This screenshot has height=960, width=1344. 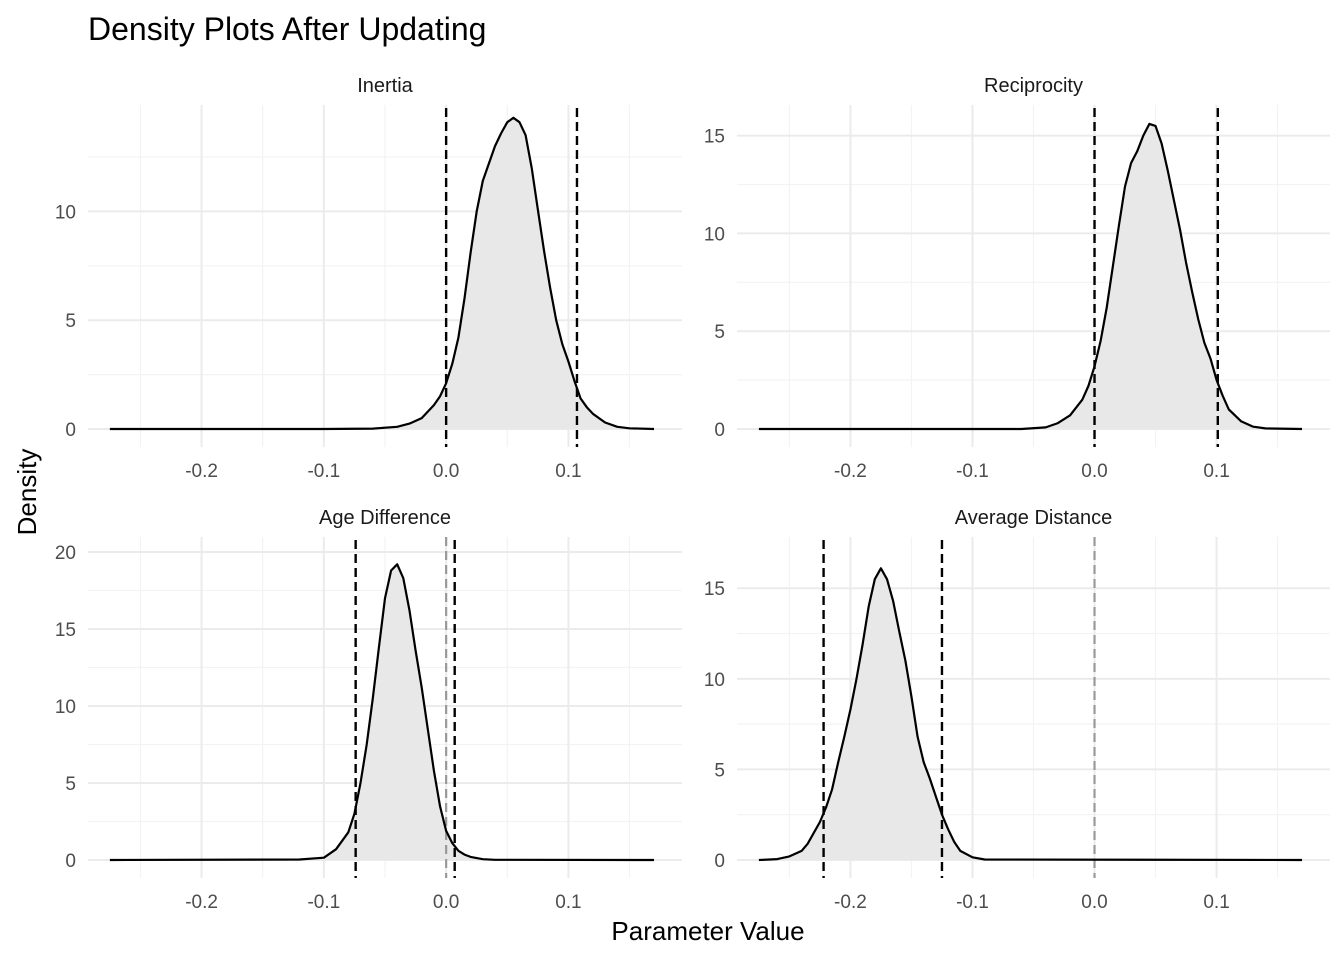 What do you see at coordinates (65, 553) in the screenshot?
I see `y-tick-label: 20` at bounding box center [65, 553].